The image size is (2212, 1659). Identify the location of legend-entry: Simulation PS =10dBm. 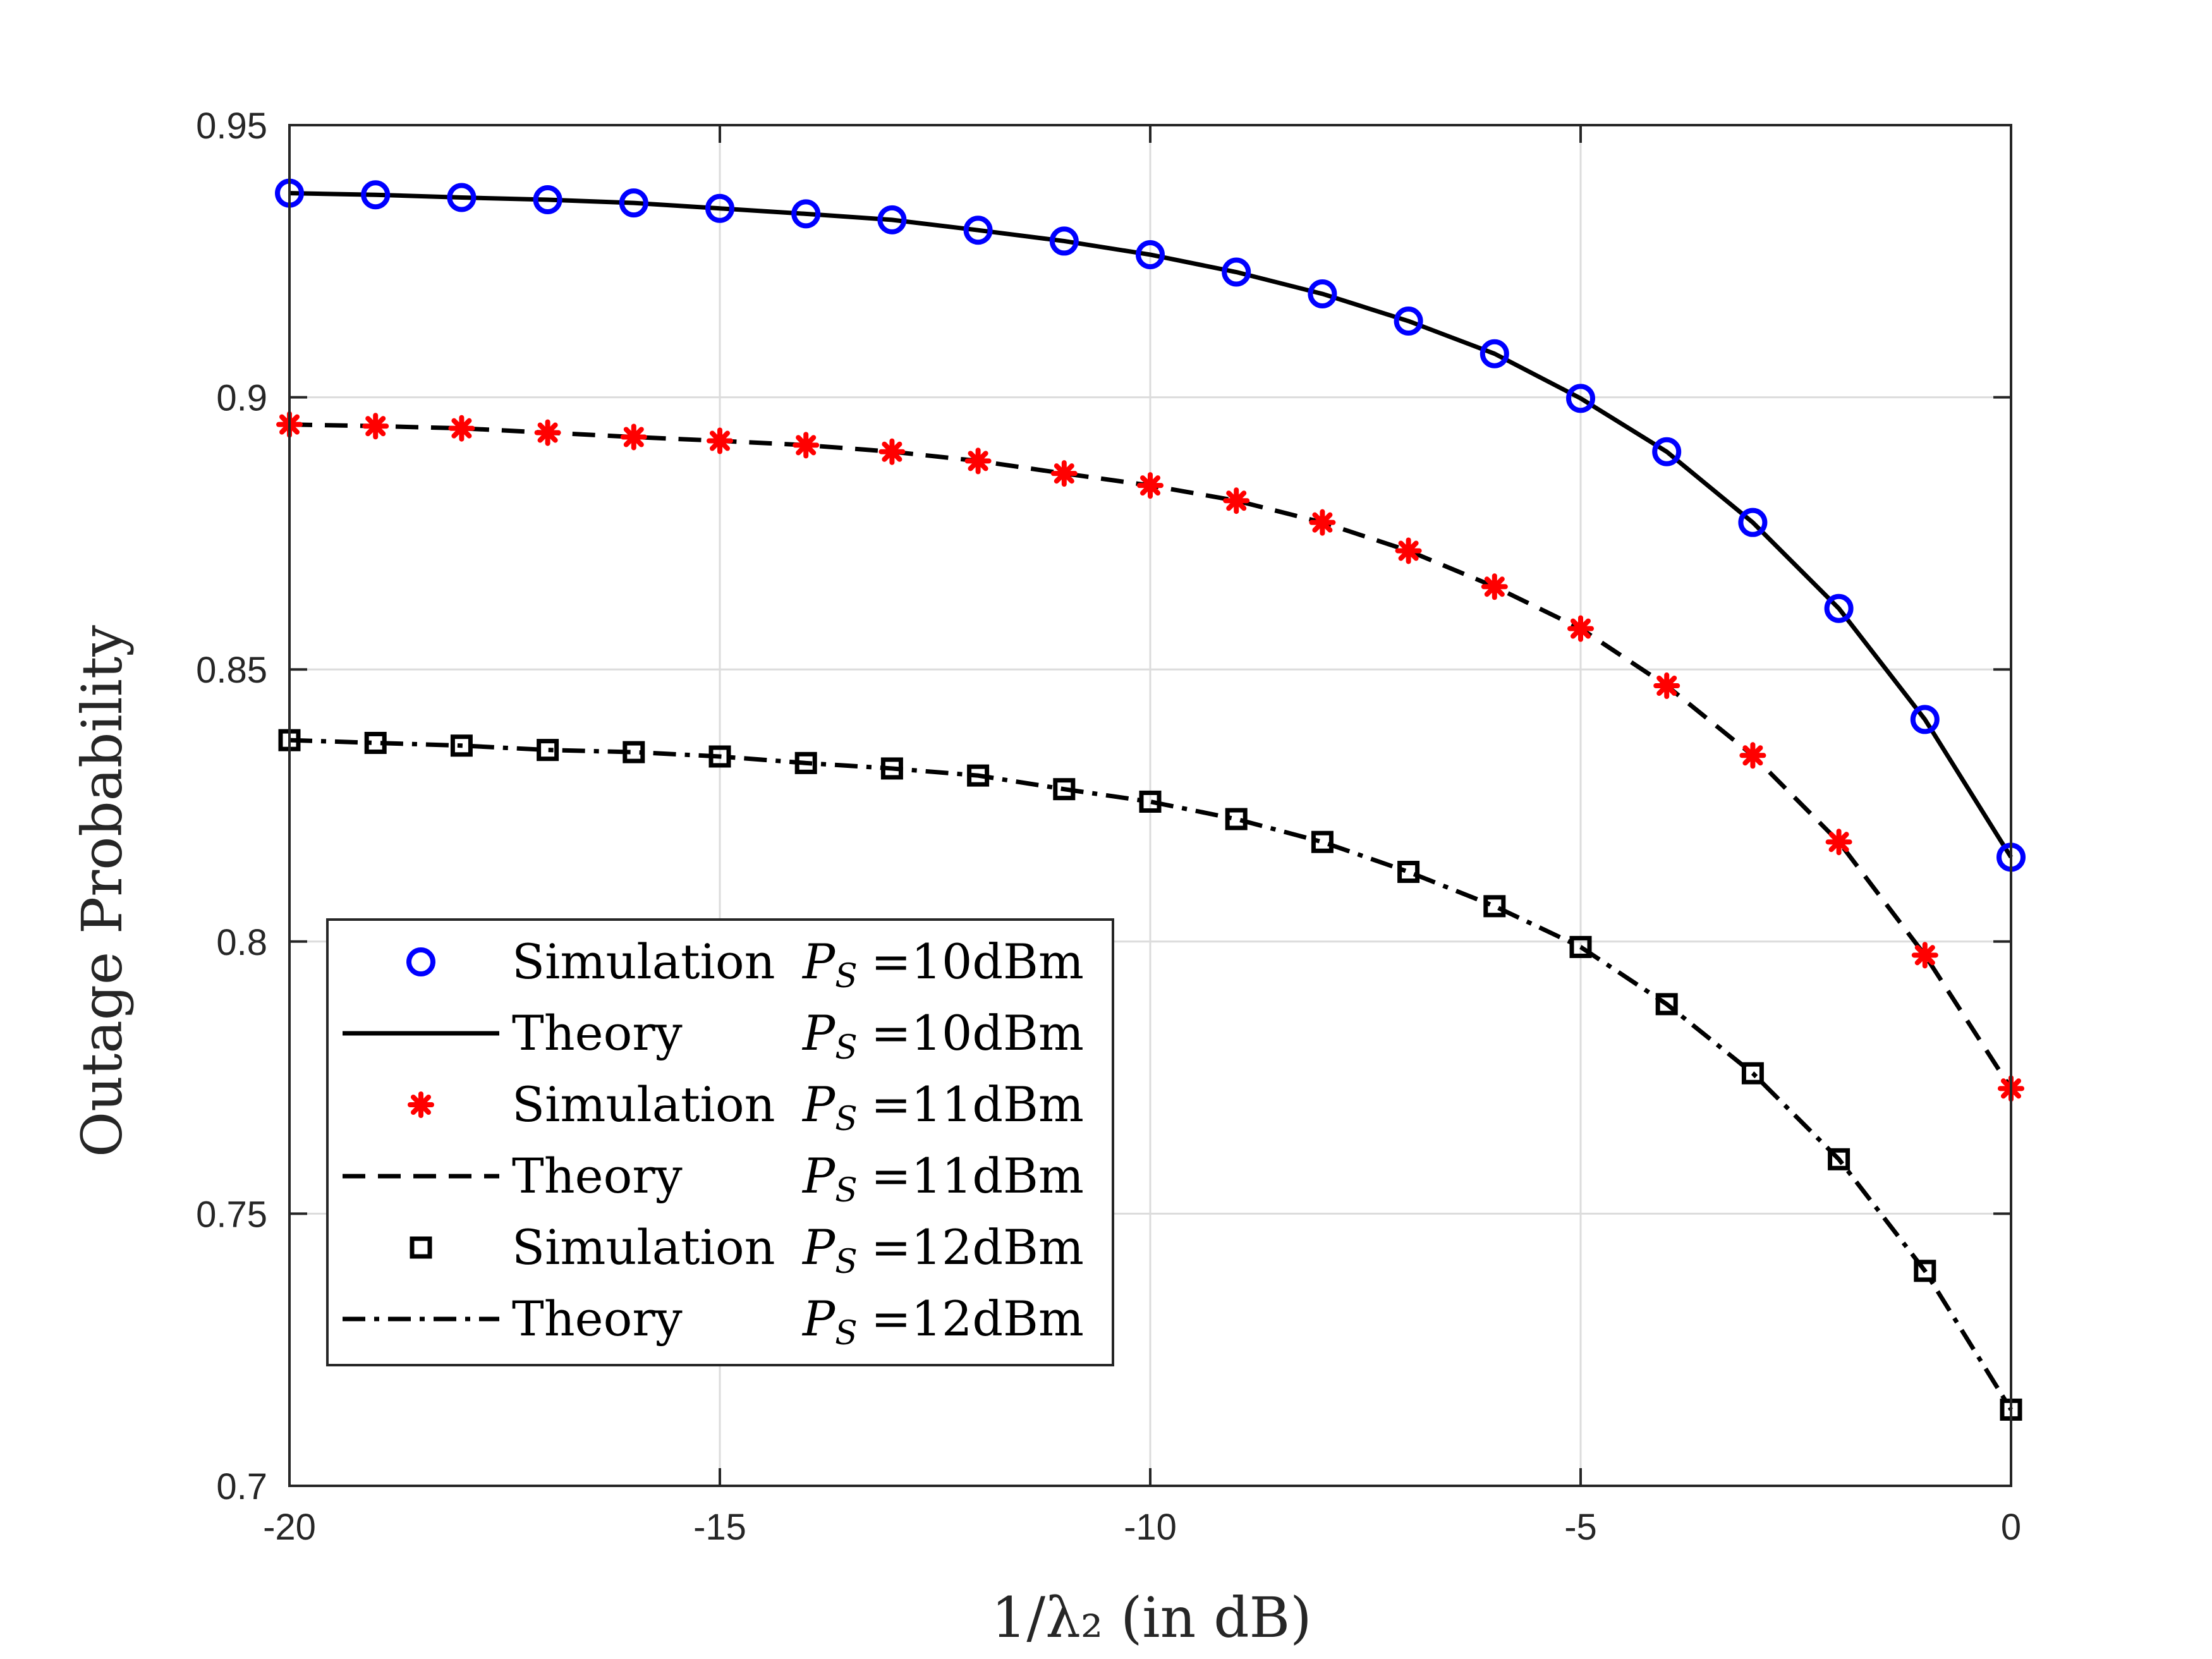
(745, 964).